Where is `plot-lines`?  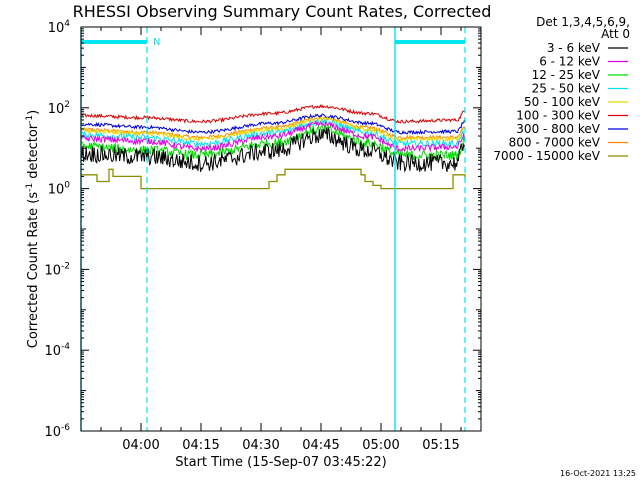 plot-lines is located at coordinates (273, 146).